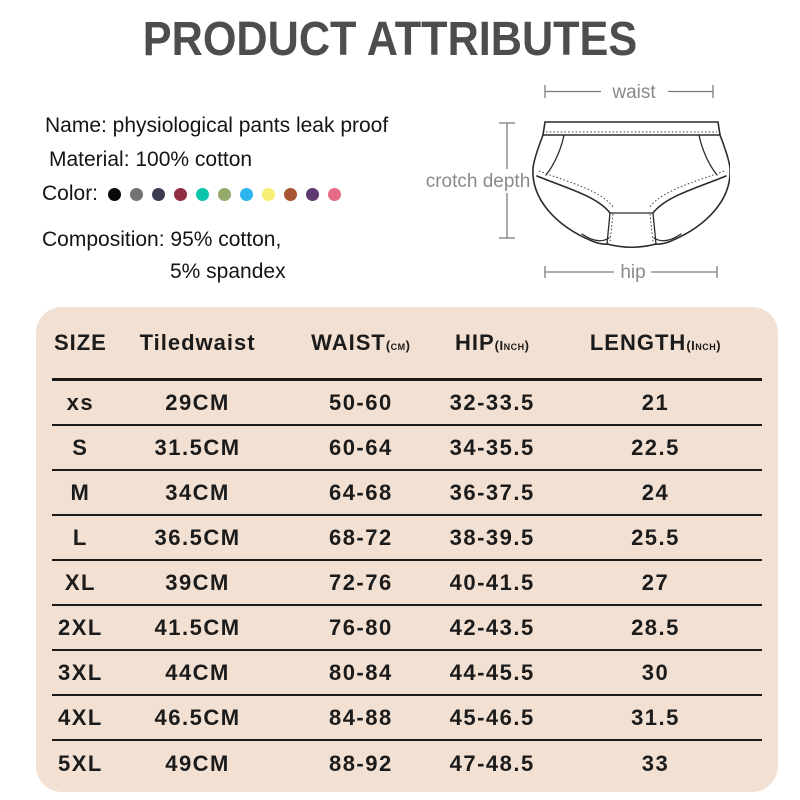 This screenshot has width=800, height=800. What do you see at coordinates (655, 402) in the screenshot?
I see `cell-length: 21` at bounding box center [655, 402].